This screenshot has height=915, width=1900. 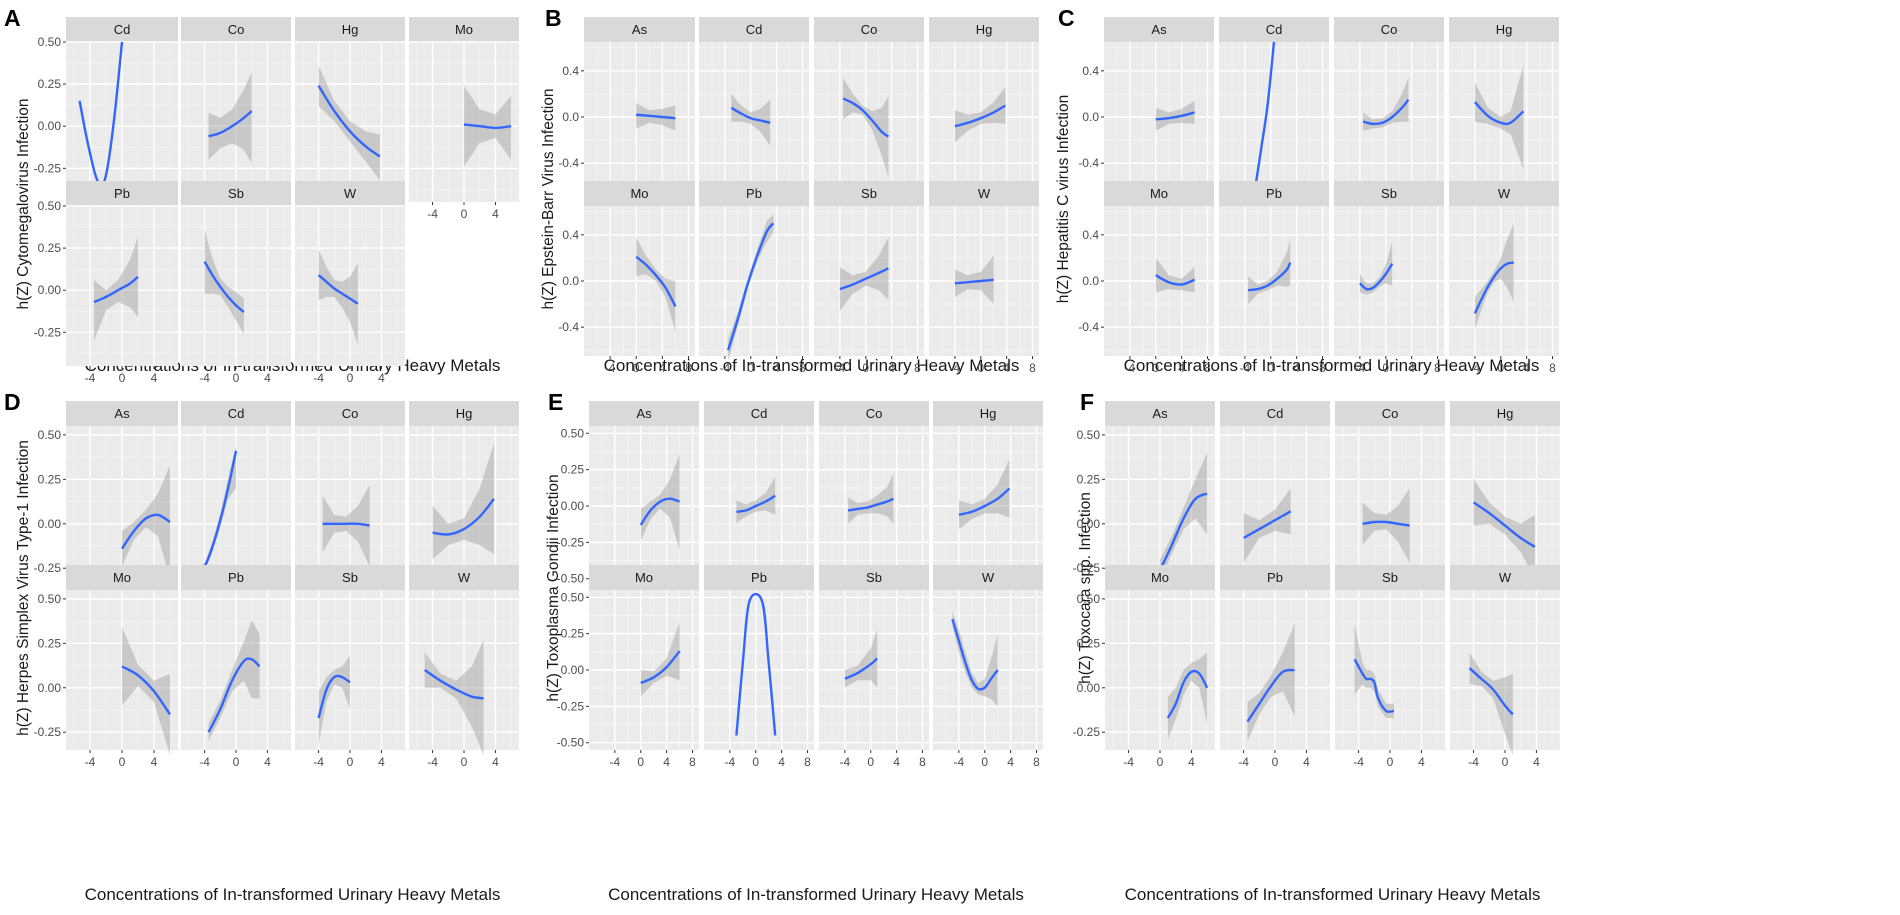 I want to click on facet-hg: Hg, so click(x=984, y=104).